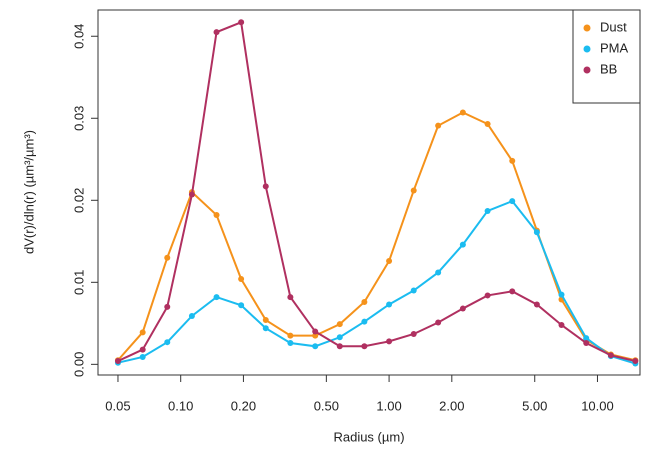  Describe the element at coordinates (451, 405) in the screenshot. I see `x-tick-label: 2.00` at that location.